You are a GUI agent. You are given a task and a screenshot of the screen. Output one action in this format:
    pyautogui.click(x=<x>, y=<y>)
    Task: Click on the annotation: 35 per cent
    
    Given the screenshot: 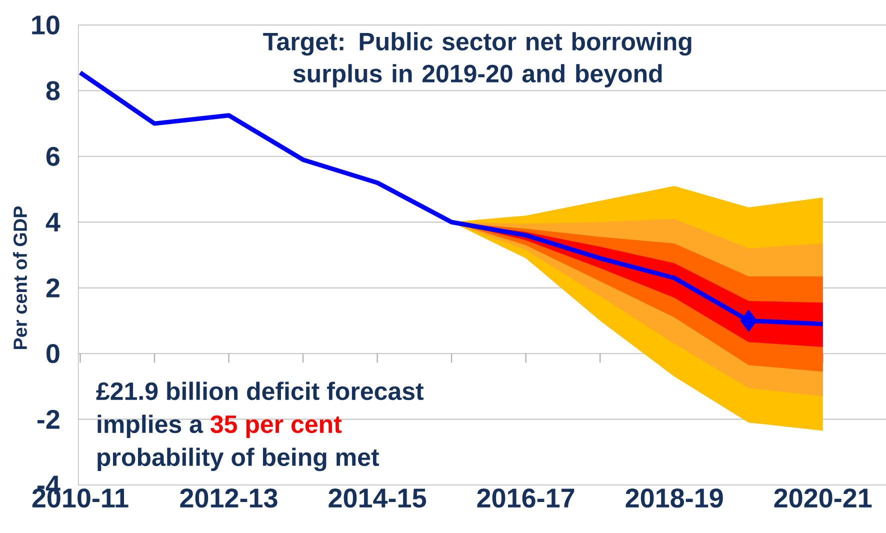 What is the action you would take?
    pyautogui.click(x=276, y=426)
    